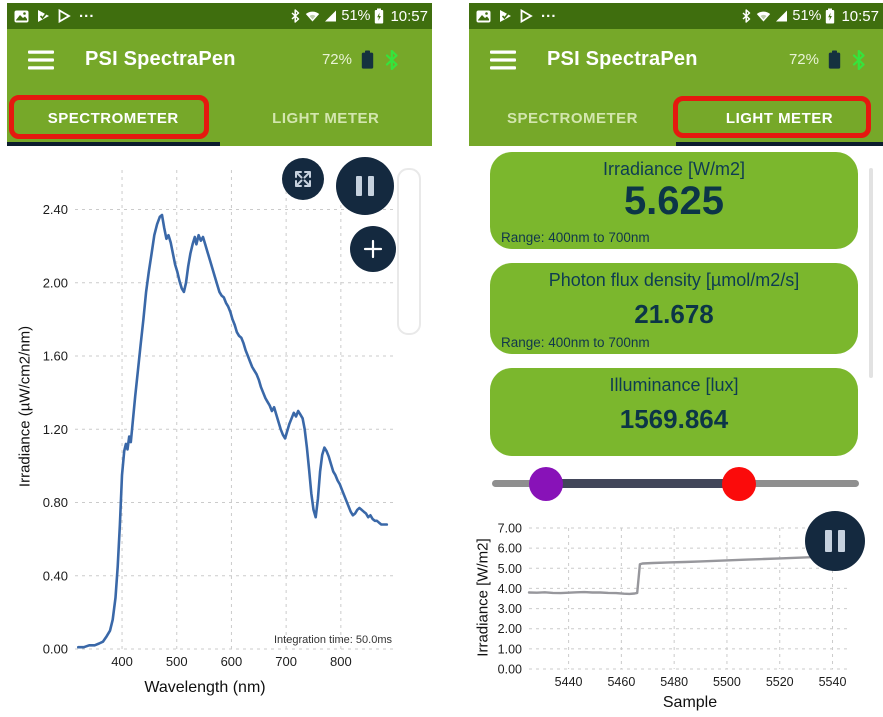  What do you see at coordinates (55, 575) in the screenshot?
I see `svg-text: 0.40` at bounding box center [55, 575].